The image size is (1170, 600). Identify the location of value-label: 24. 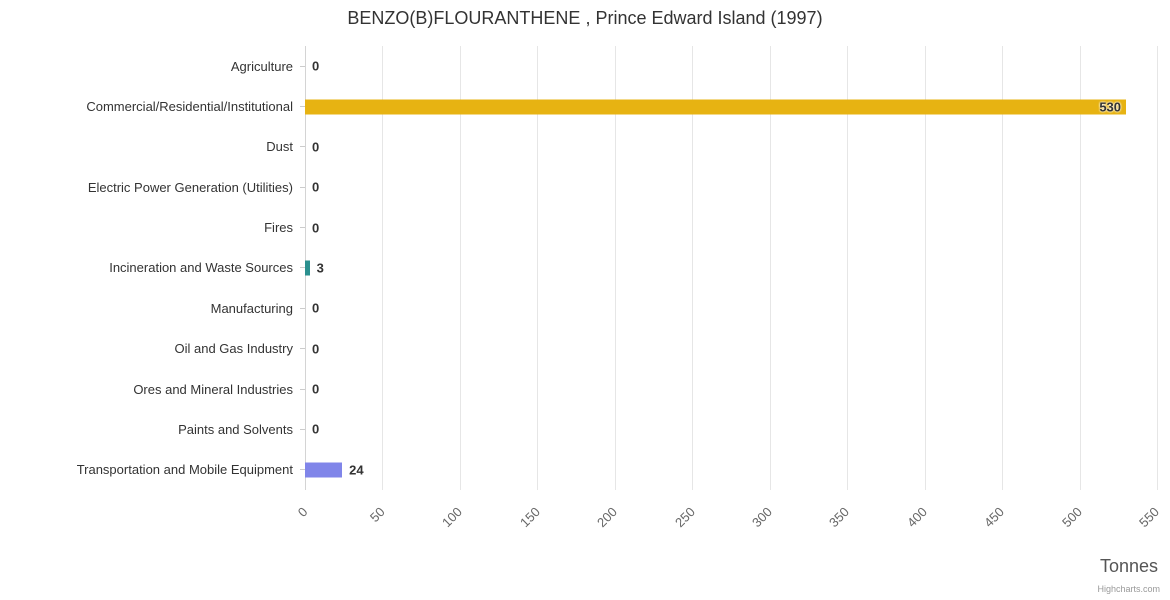
(356, 470).